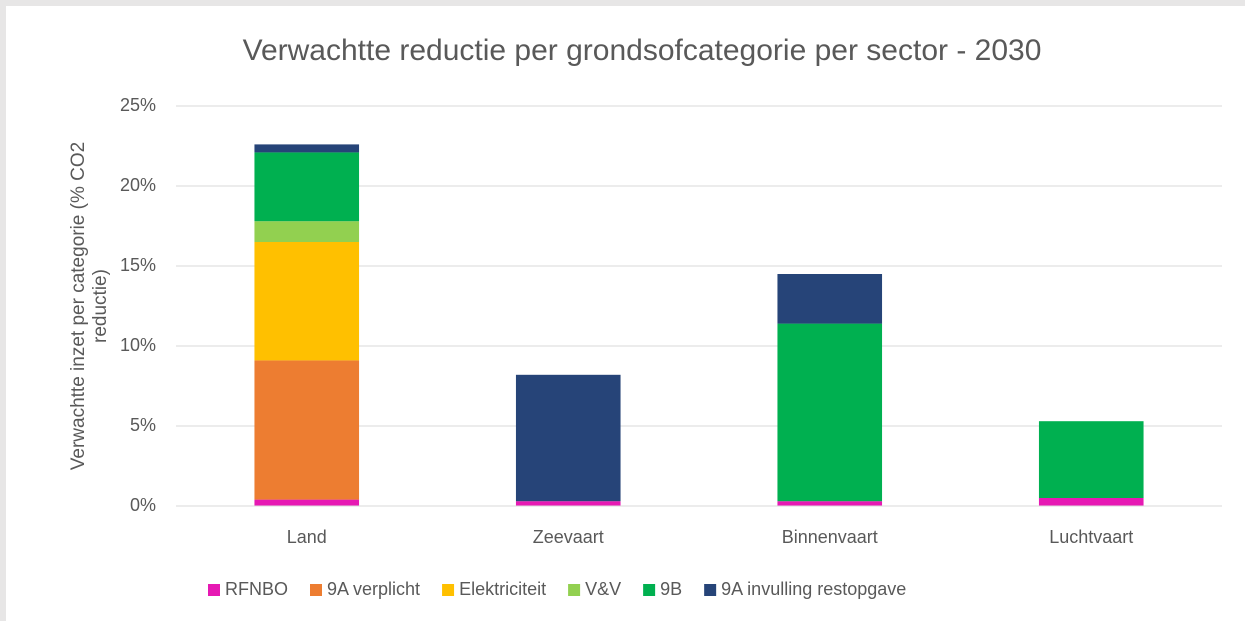 The image size is (1245, 621). Describe the element at coordinates (3, 310) in the screenshot. I see `frame-left` at that location.